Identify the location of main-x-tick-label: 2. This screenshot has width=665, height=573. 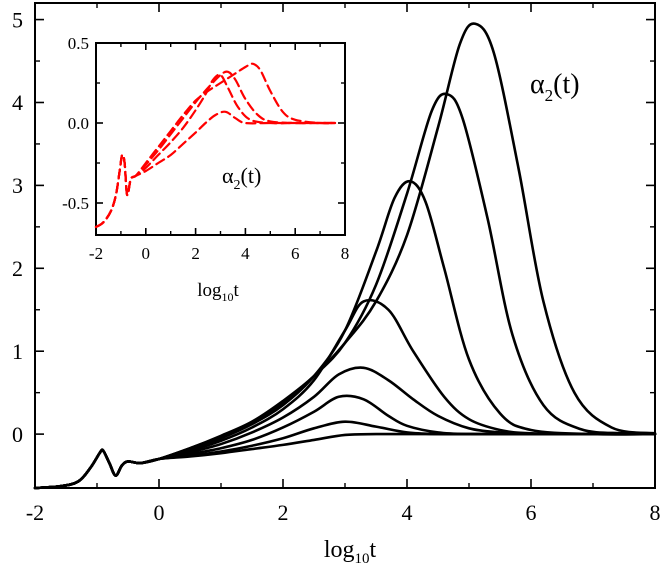
(283, 512).